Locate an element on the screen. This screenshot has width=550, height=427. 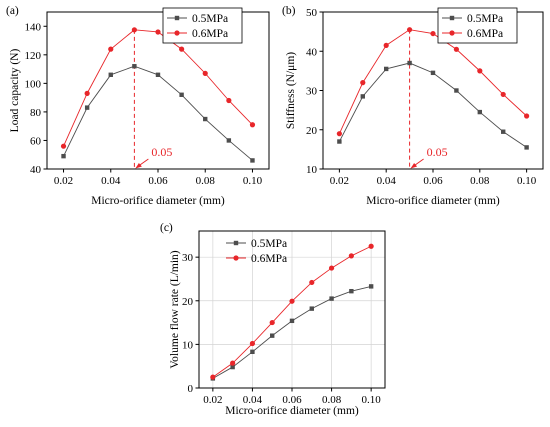
y-tick-label: 140 is located at coordinates (33, 27).